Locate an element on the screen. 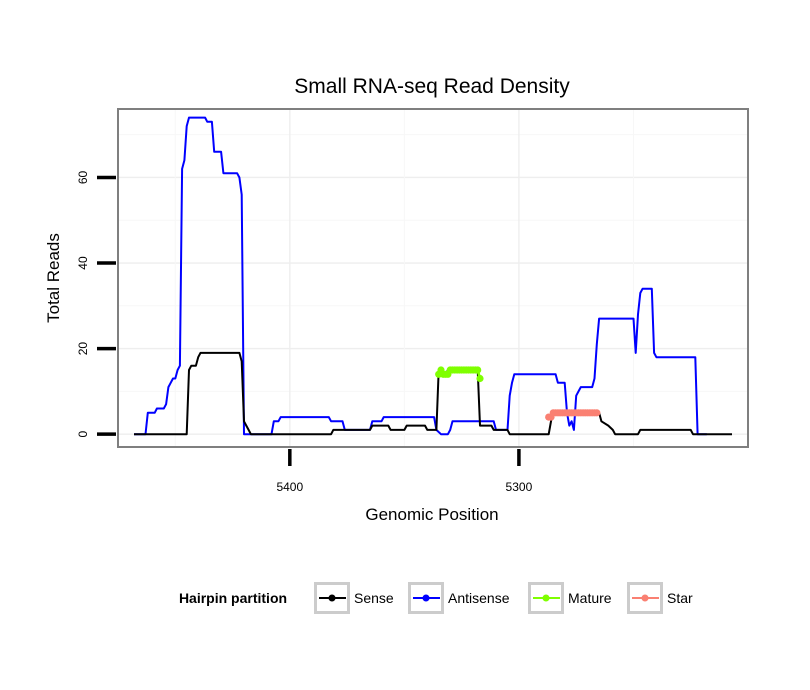  legend-key-point-star is located at coordinates (645, 598).